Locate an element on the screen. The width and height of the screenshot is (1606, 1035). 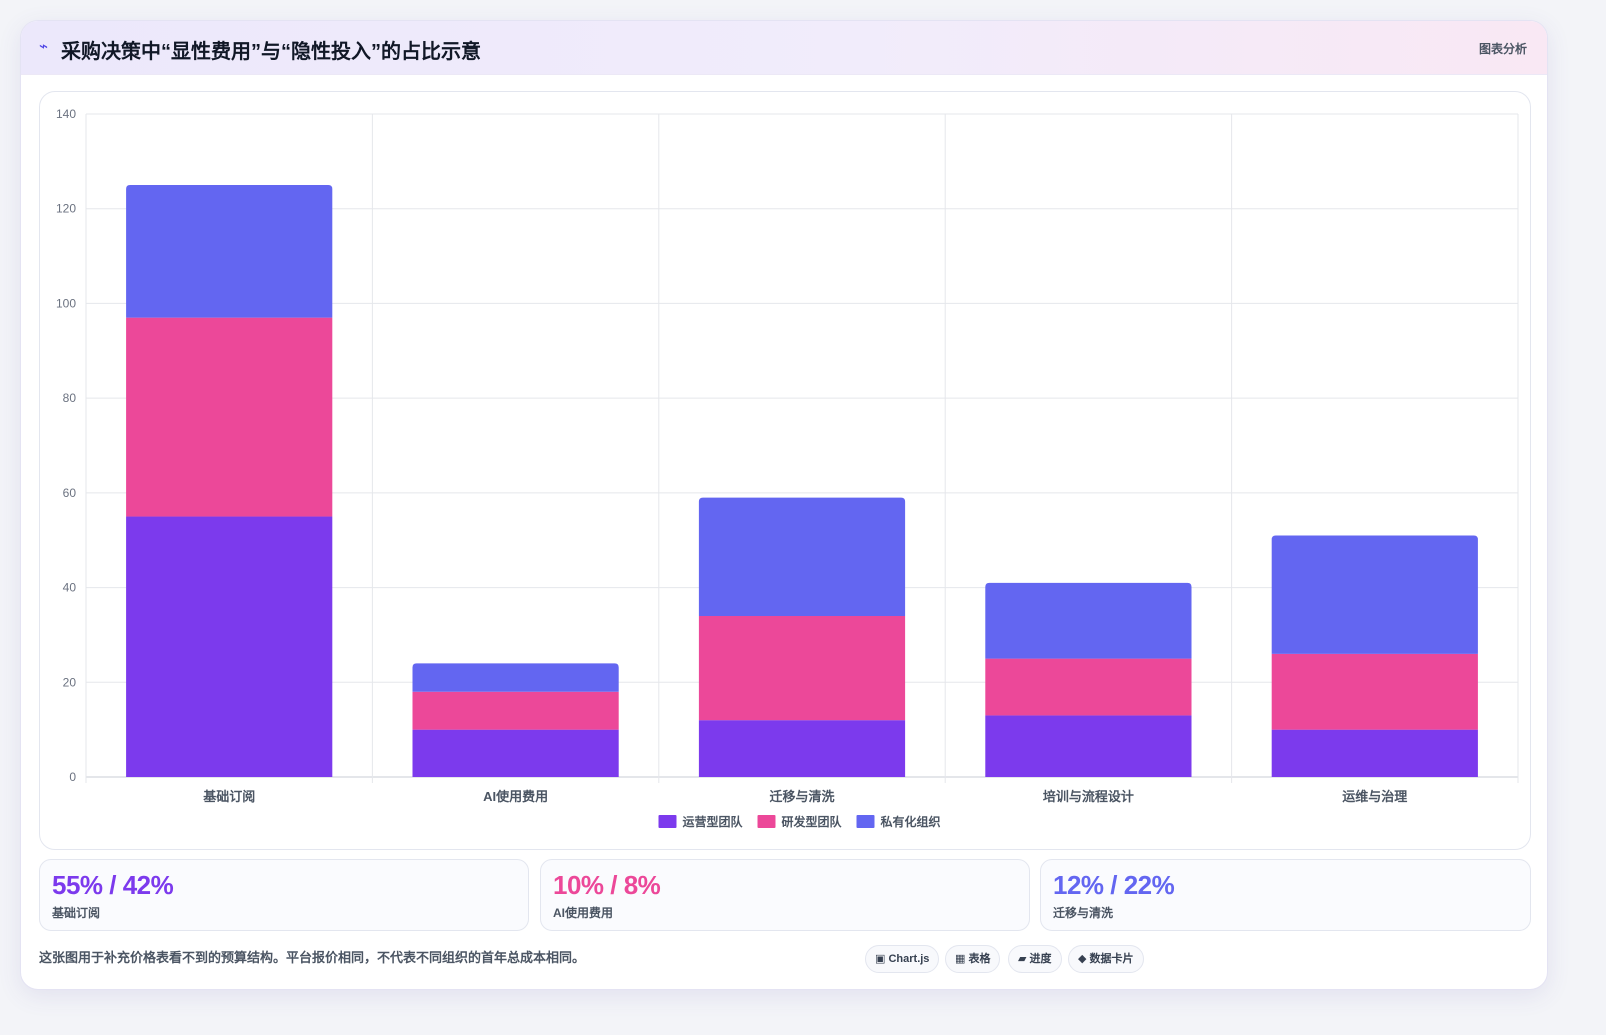
x-tick-label: 培训与流程设计 is located at coordinates (1088, 796).